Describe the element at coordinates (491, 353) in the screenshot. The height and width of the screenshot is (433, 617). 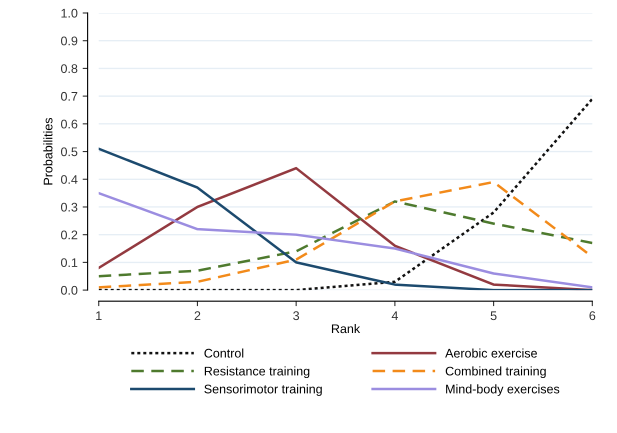
I see `legend-label: Aerobic exercise` at that location.